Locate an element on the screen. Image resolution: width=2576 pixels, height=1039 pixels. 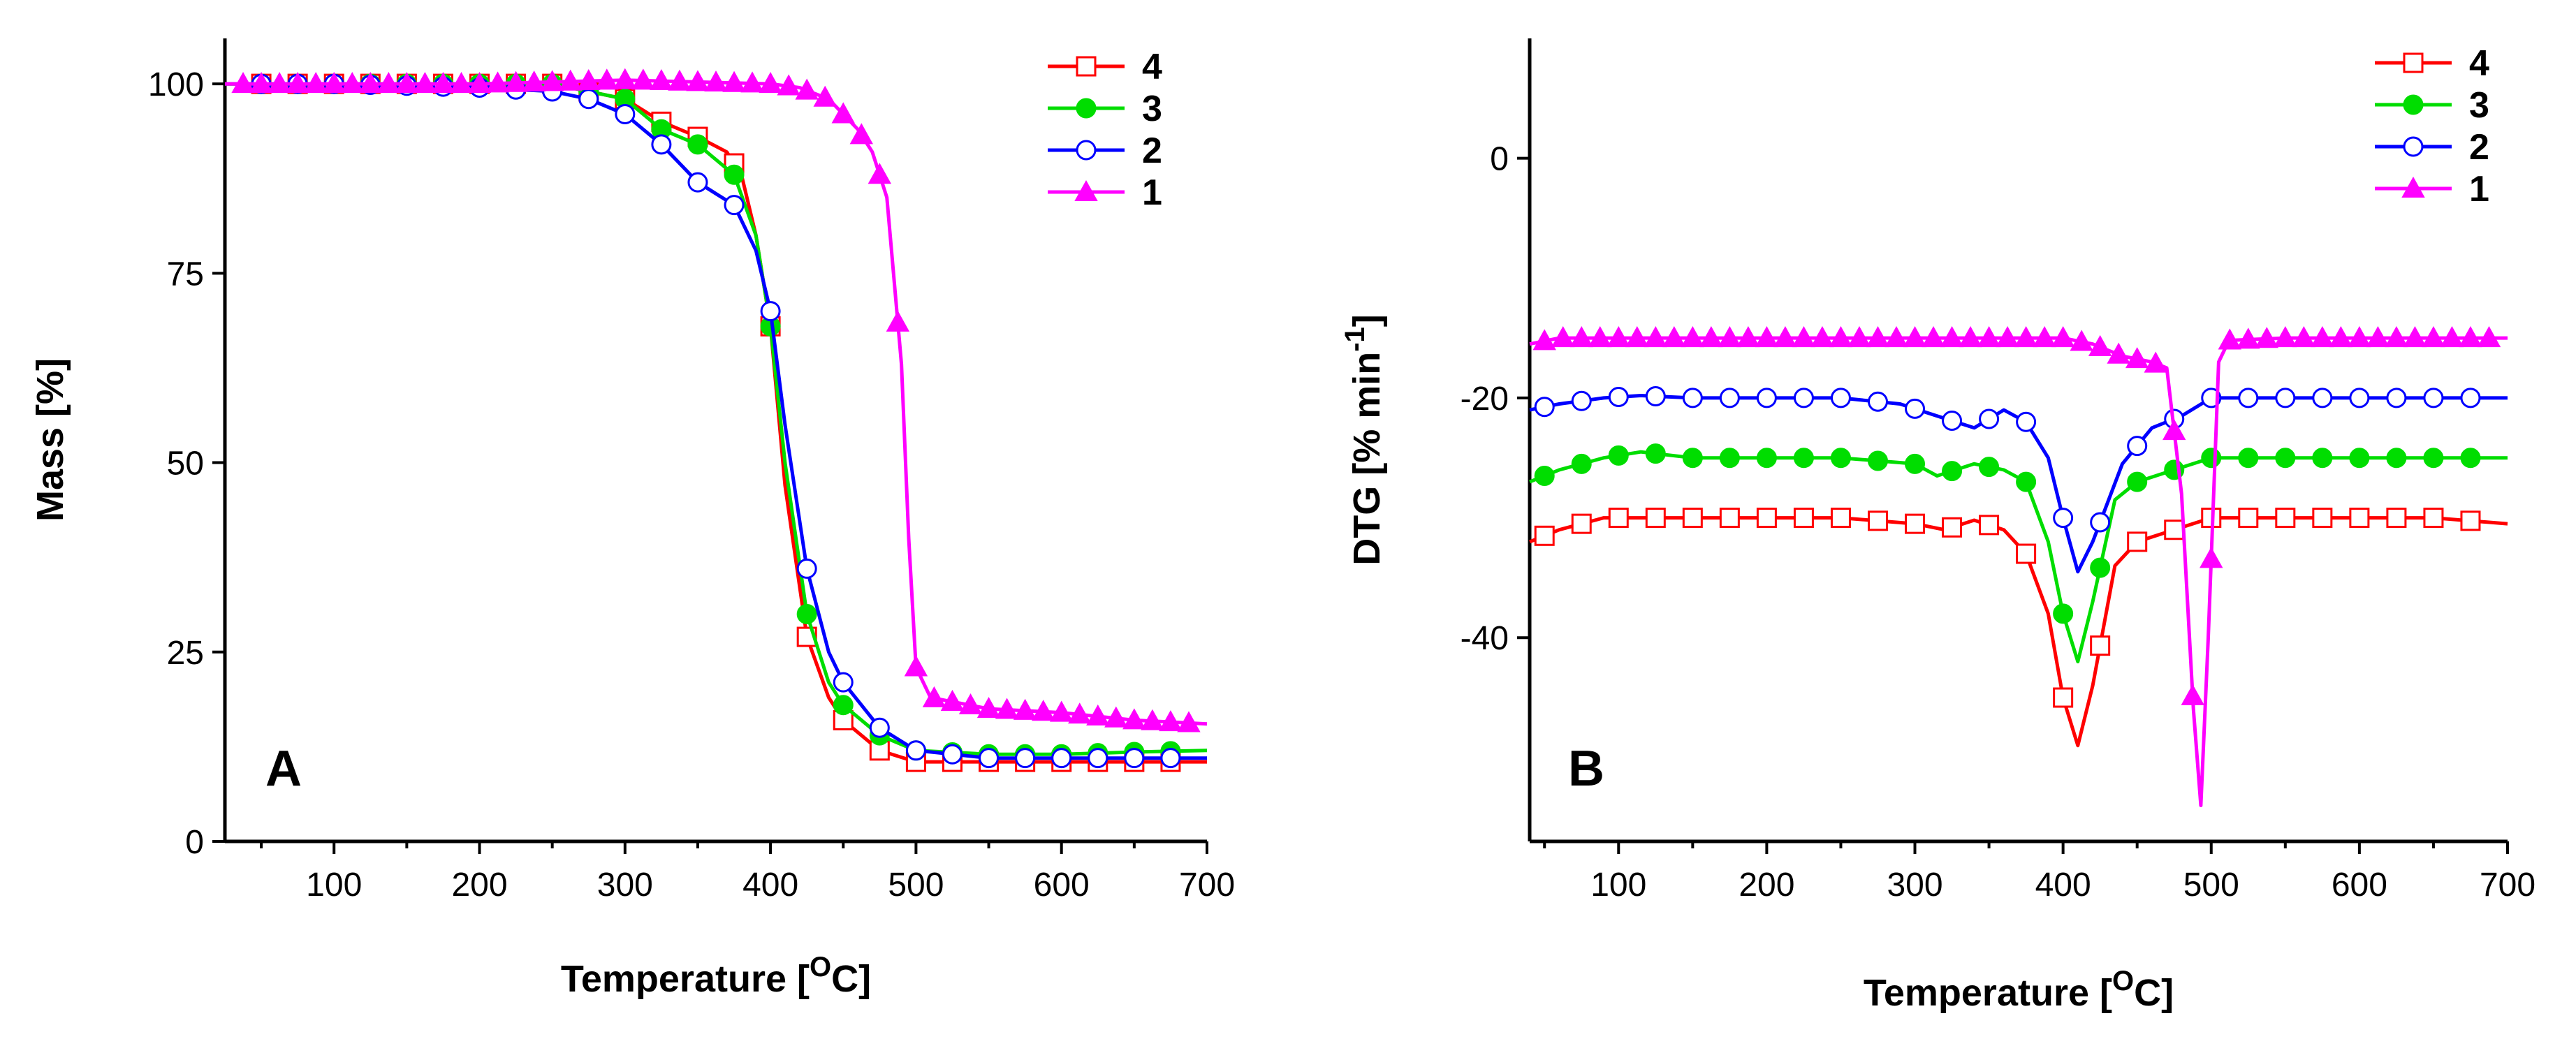
x-tick-label: 100 is located at coordinates (334, 885).